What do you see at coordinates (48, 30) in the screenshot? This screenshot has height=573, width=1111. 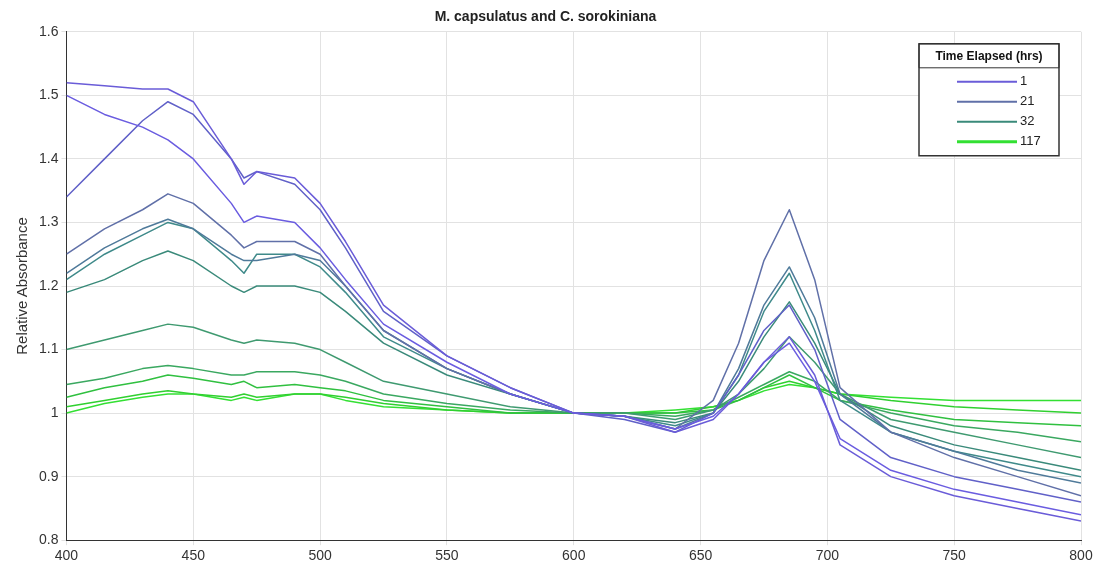 I see `y-tick-label: 1.6` at bounding box center [48, 30].